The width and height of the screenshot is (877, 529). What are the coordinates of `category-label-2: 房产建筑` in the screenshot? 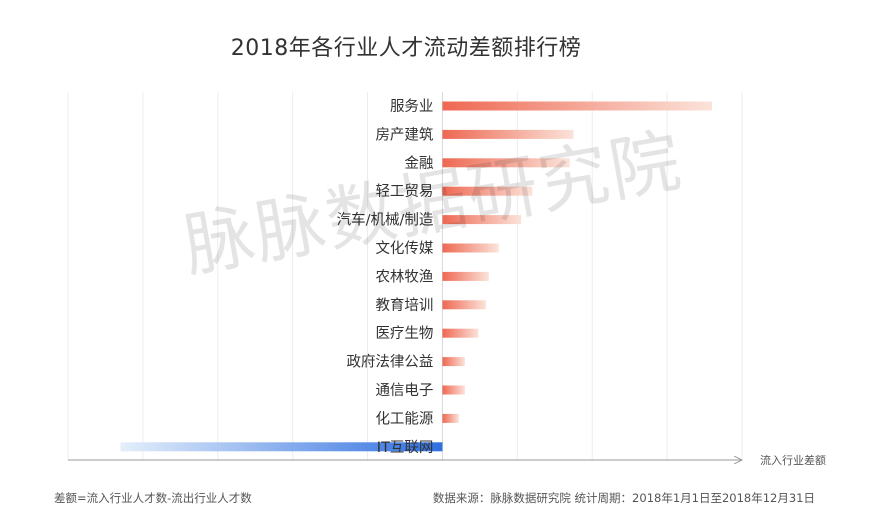 It's located at (404, 134).